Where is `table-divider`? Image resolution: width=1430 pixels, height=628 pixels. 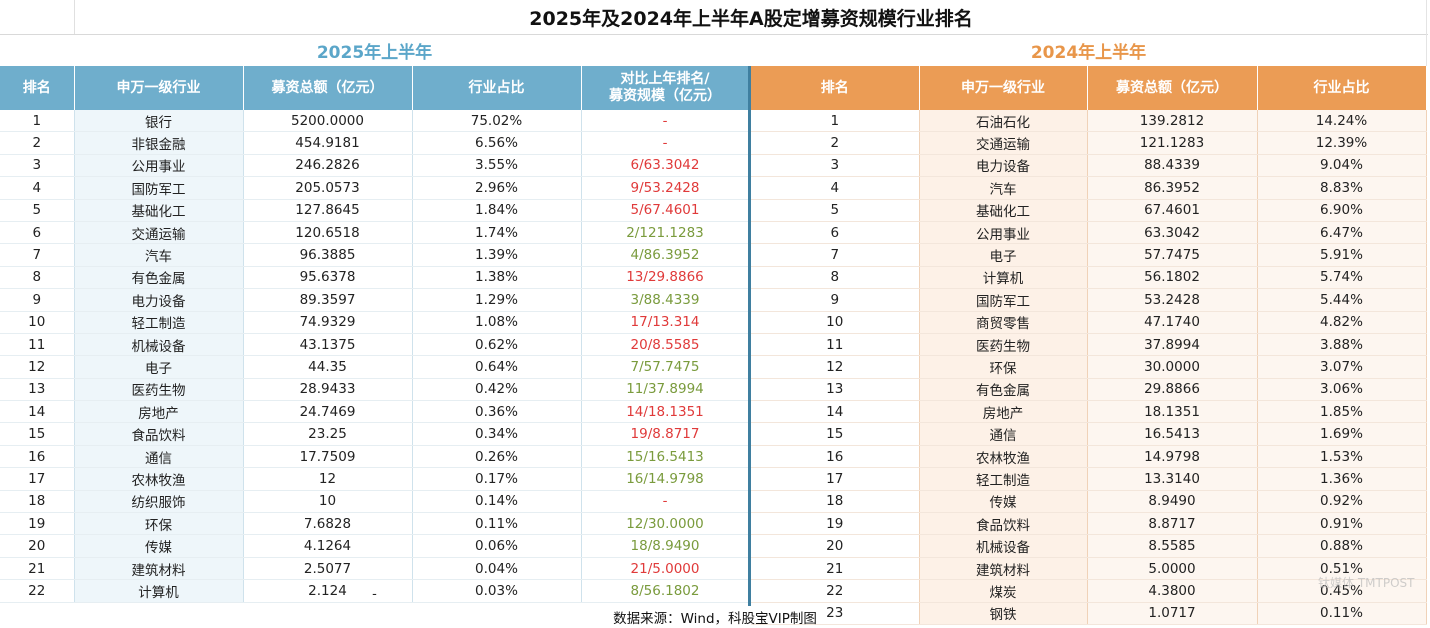
table-divider is located at coordinates (749, 336).